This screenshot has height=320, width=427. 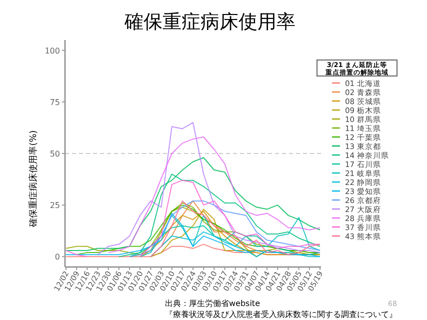 I want to click on y-axis-title: 確保重症病床使用率(%), so click(x=33, y=179).